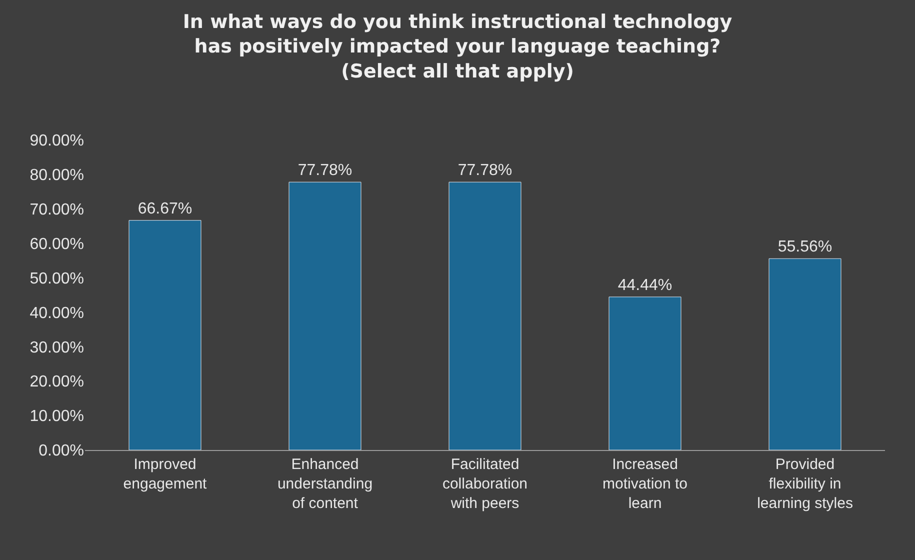 The height and width of the screenshot is (560, 915). Describe the element at coordinates (165, 474) in the screenshot. I see `x-tick-label: Improved engagement` at that location.